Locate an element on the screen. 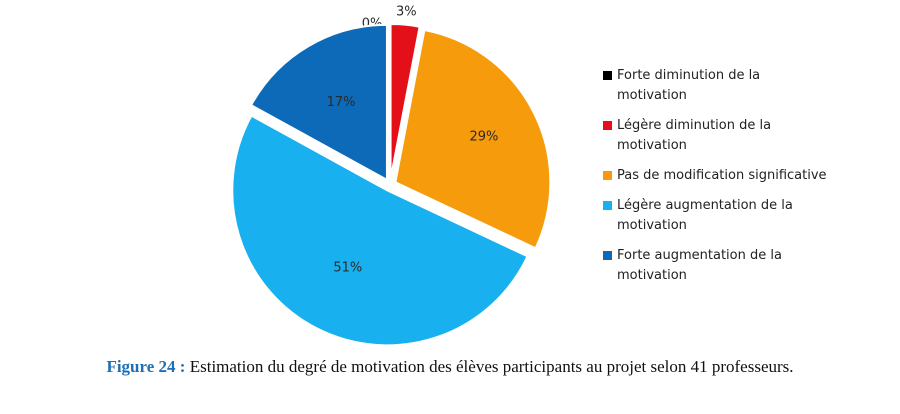 The width and height of the screenshot is (900, 414). legend-item-4: Forte augmentation de la motivation is located at coordinates (718, 266).